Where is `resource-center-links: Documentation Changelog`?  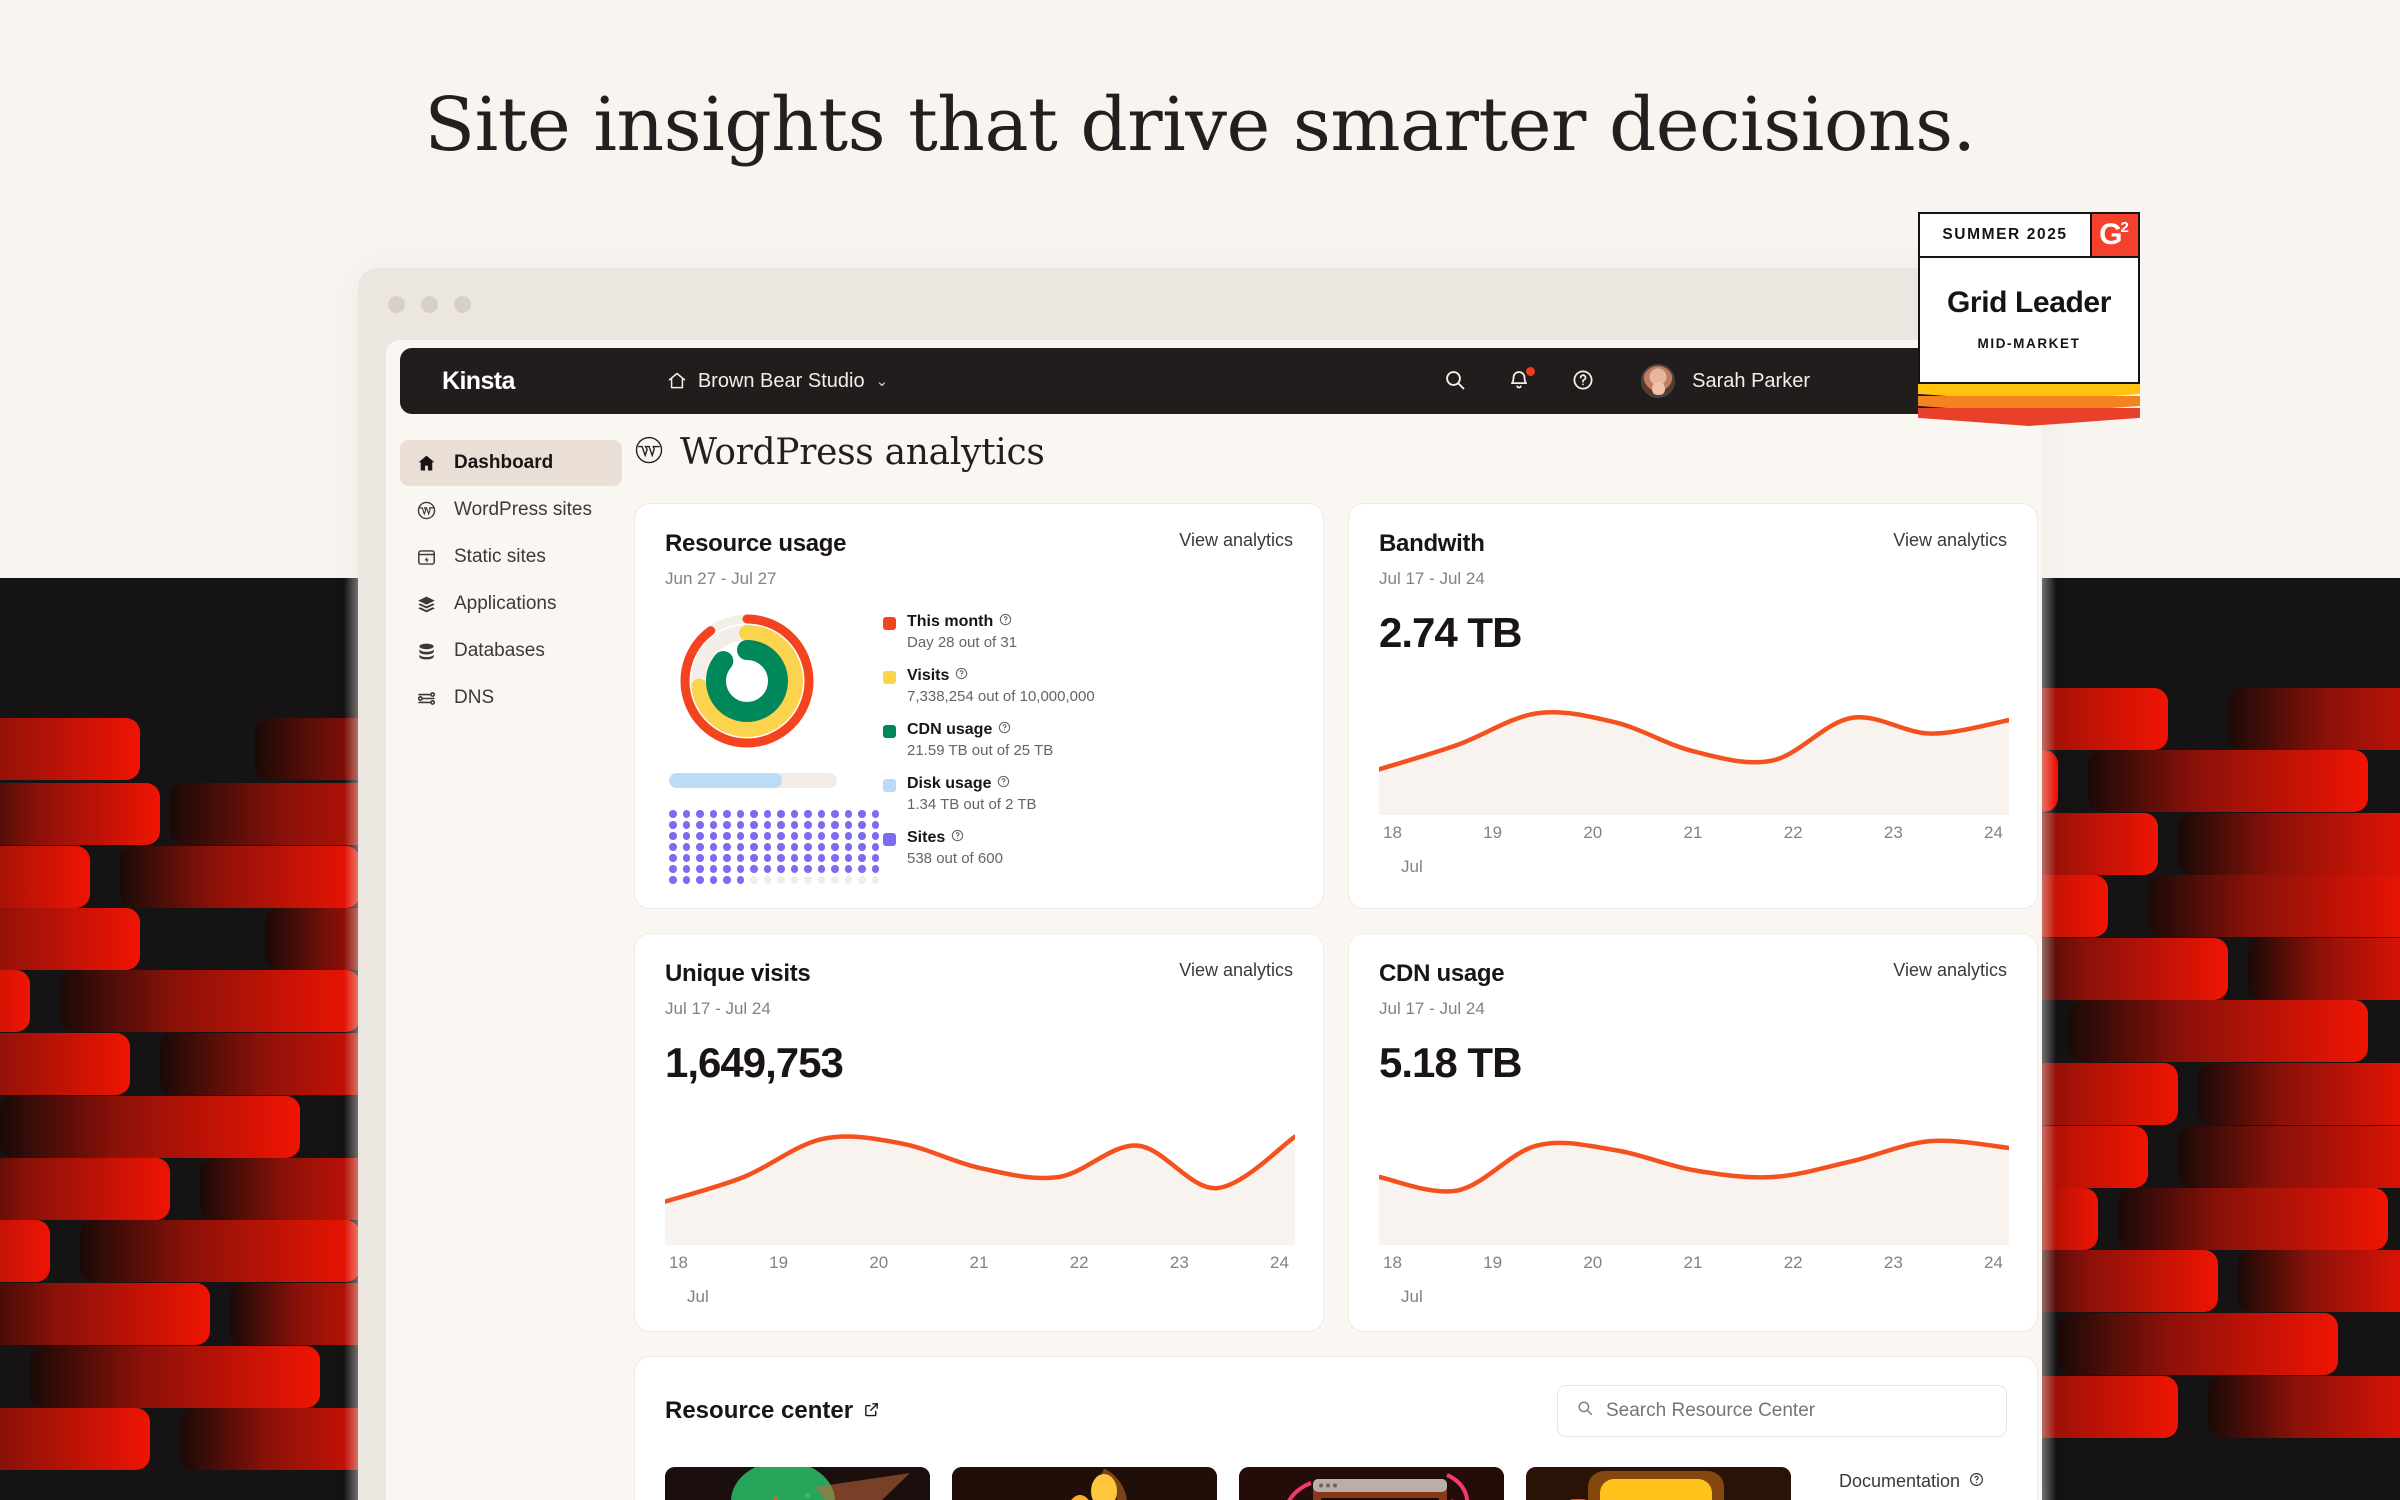
resource-center-links: Documentation Changelog is located at coordinates (1911, 1483).